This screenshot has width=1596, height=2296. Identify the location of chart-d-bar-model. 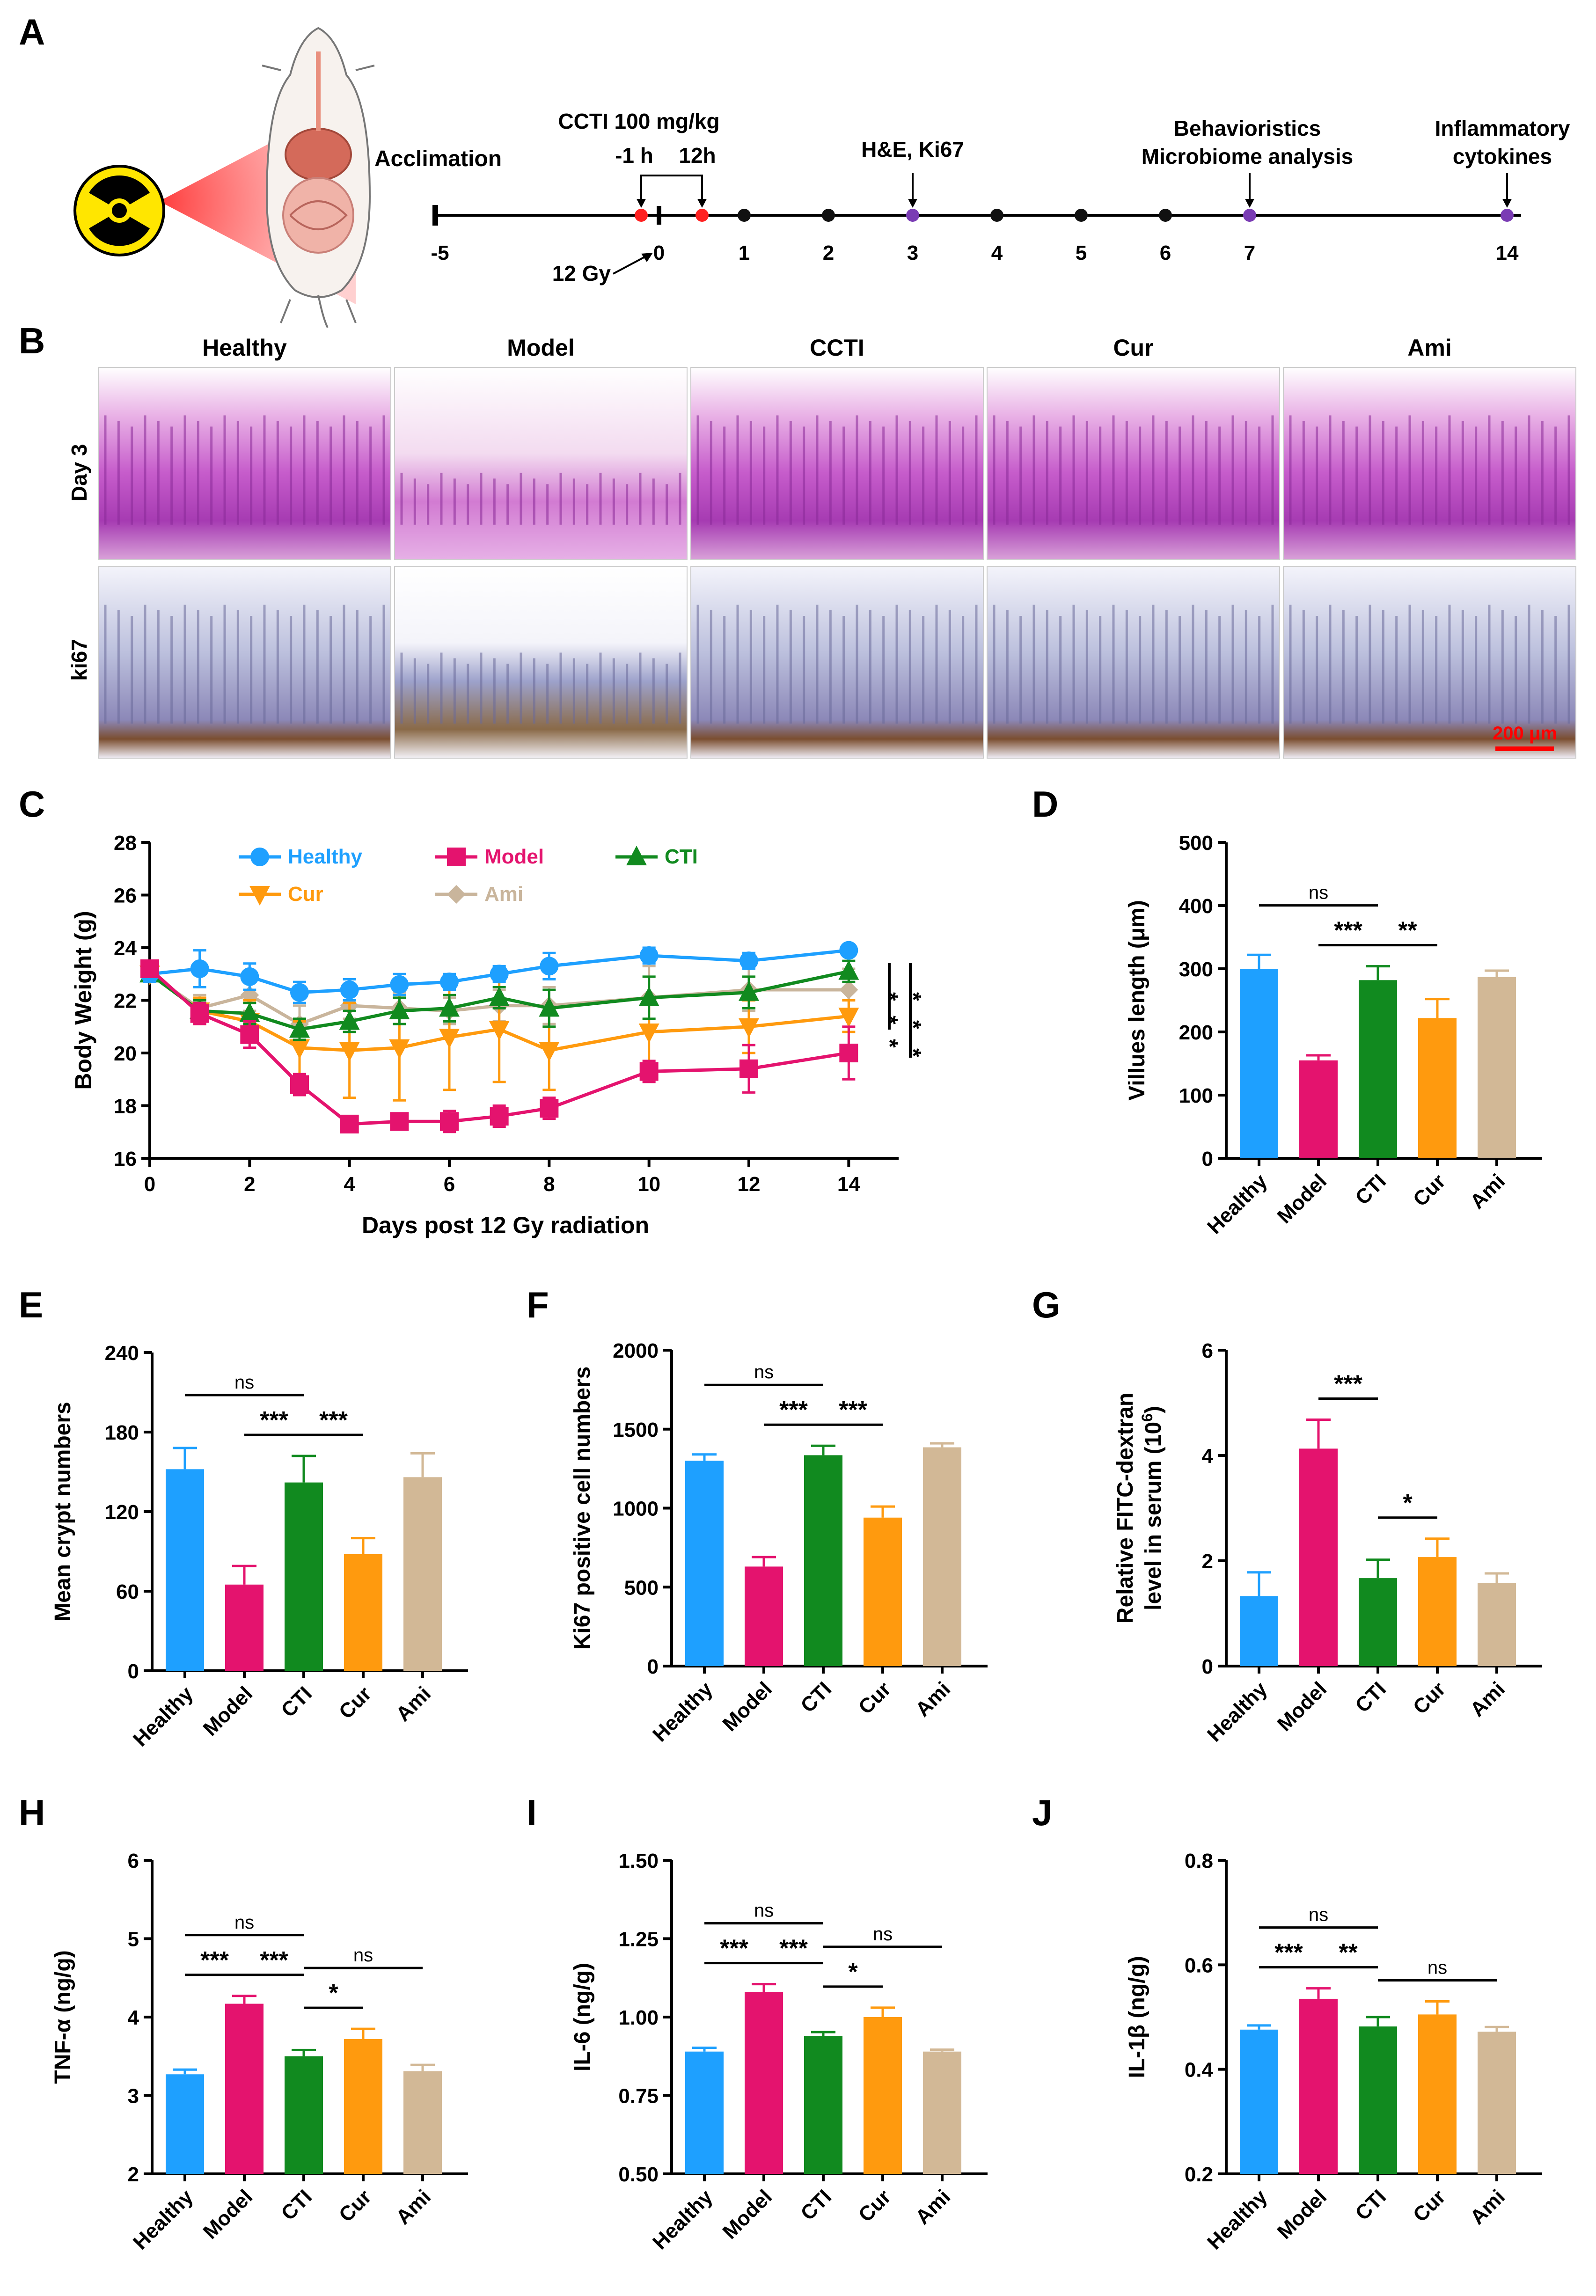
(1318, 1109).